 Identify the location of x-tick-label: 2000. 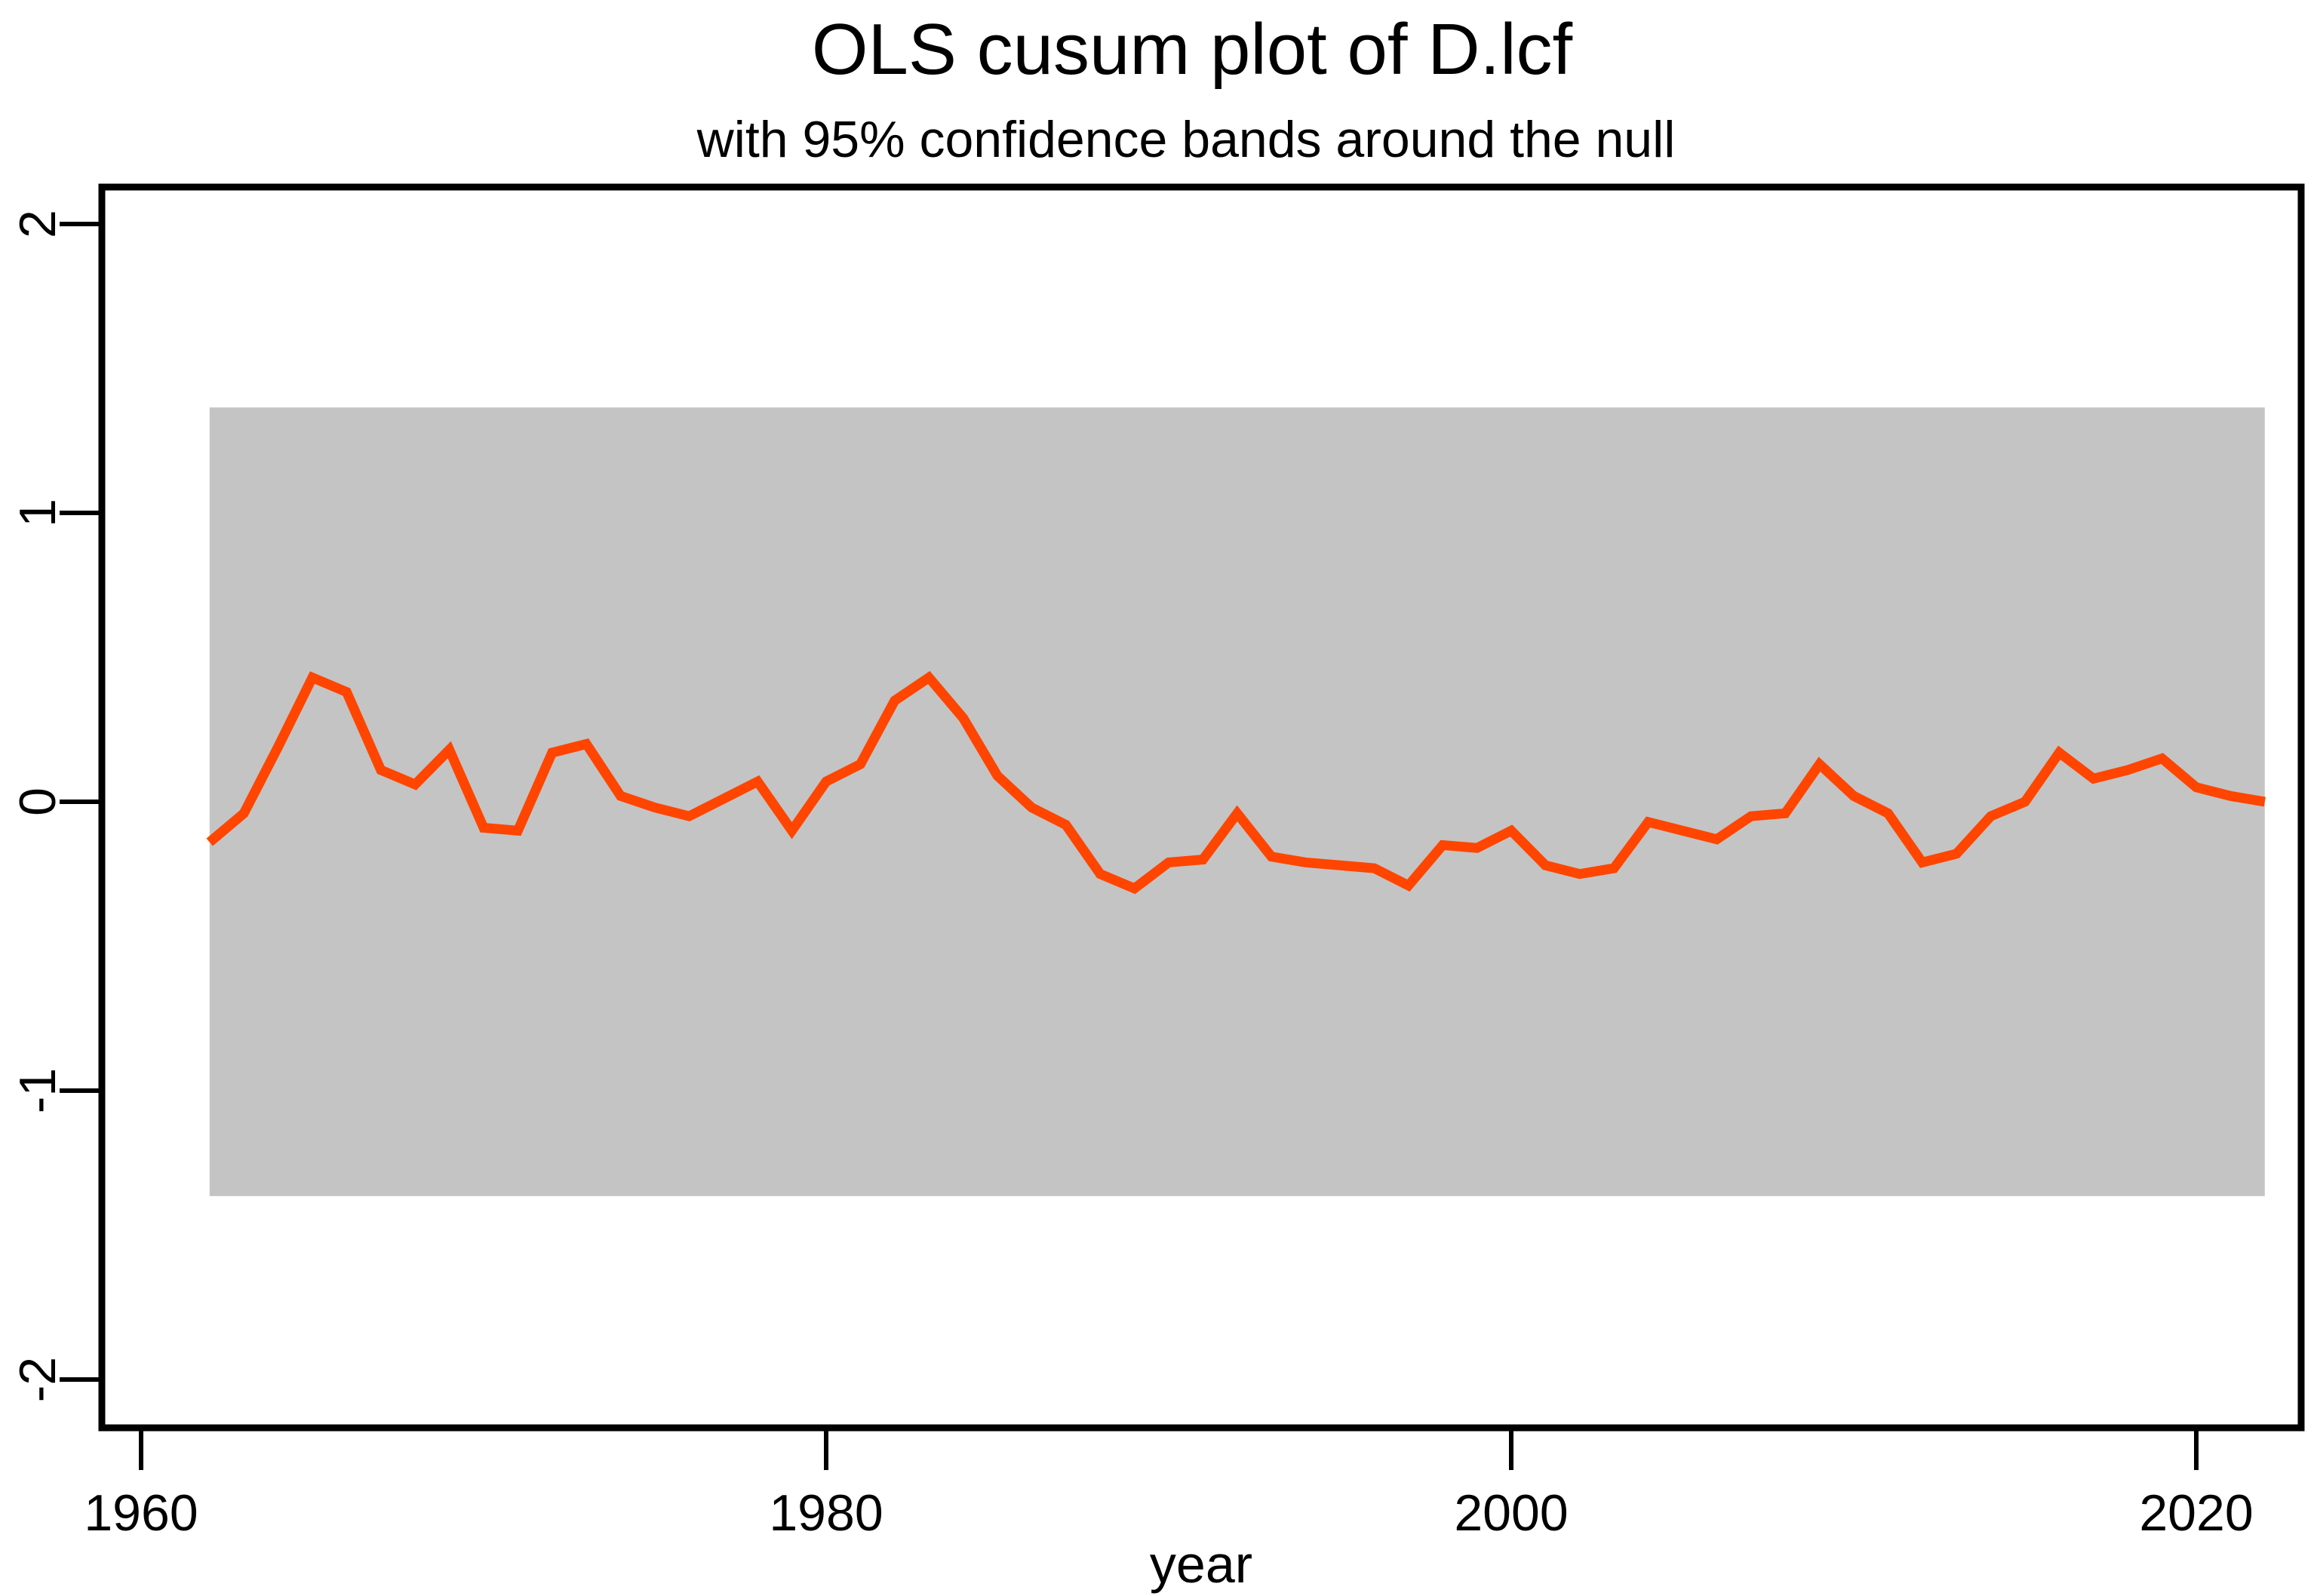
(1511, 1513).